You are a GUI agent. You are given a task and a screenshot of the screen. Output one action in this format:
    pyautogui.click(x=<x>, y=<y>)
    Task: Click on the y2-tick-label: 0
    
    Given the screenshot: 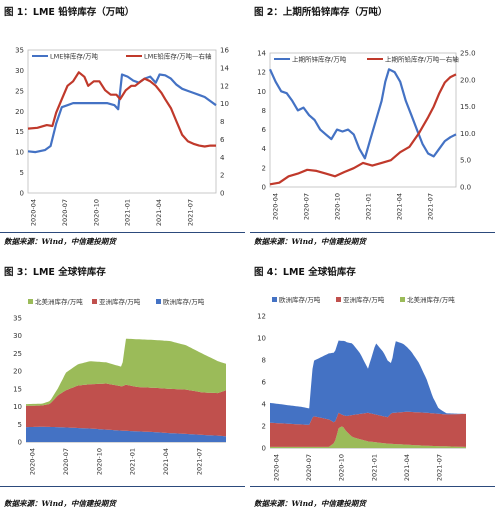 What is the action you would take?
    pyautogui.click(x=222, y=194)
    